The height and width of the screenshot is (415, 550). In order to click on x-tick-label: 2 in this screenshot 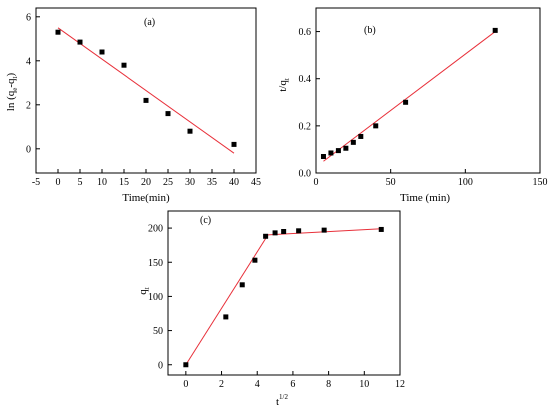, I will do `click(221, 384)`.